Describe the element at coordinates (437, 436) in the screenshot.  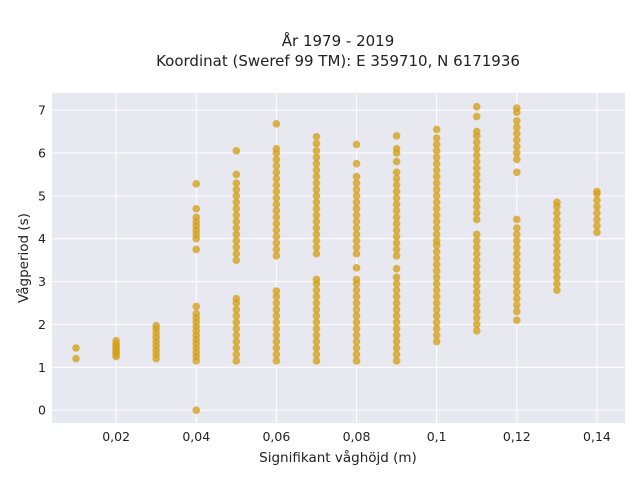
I see `x-tick-label: 0,1` at that location.